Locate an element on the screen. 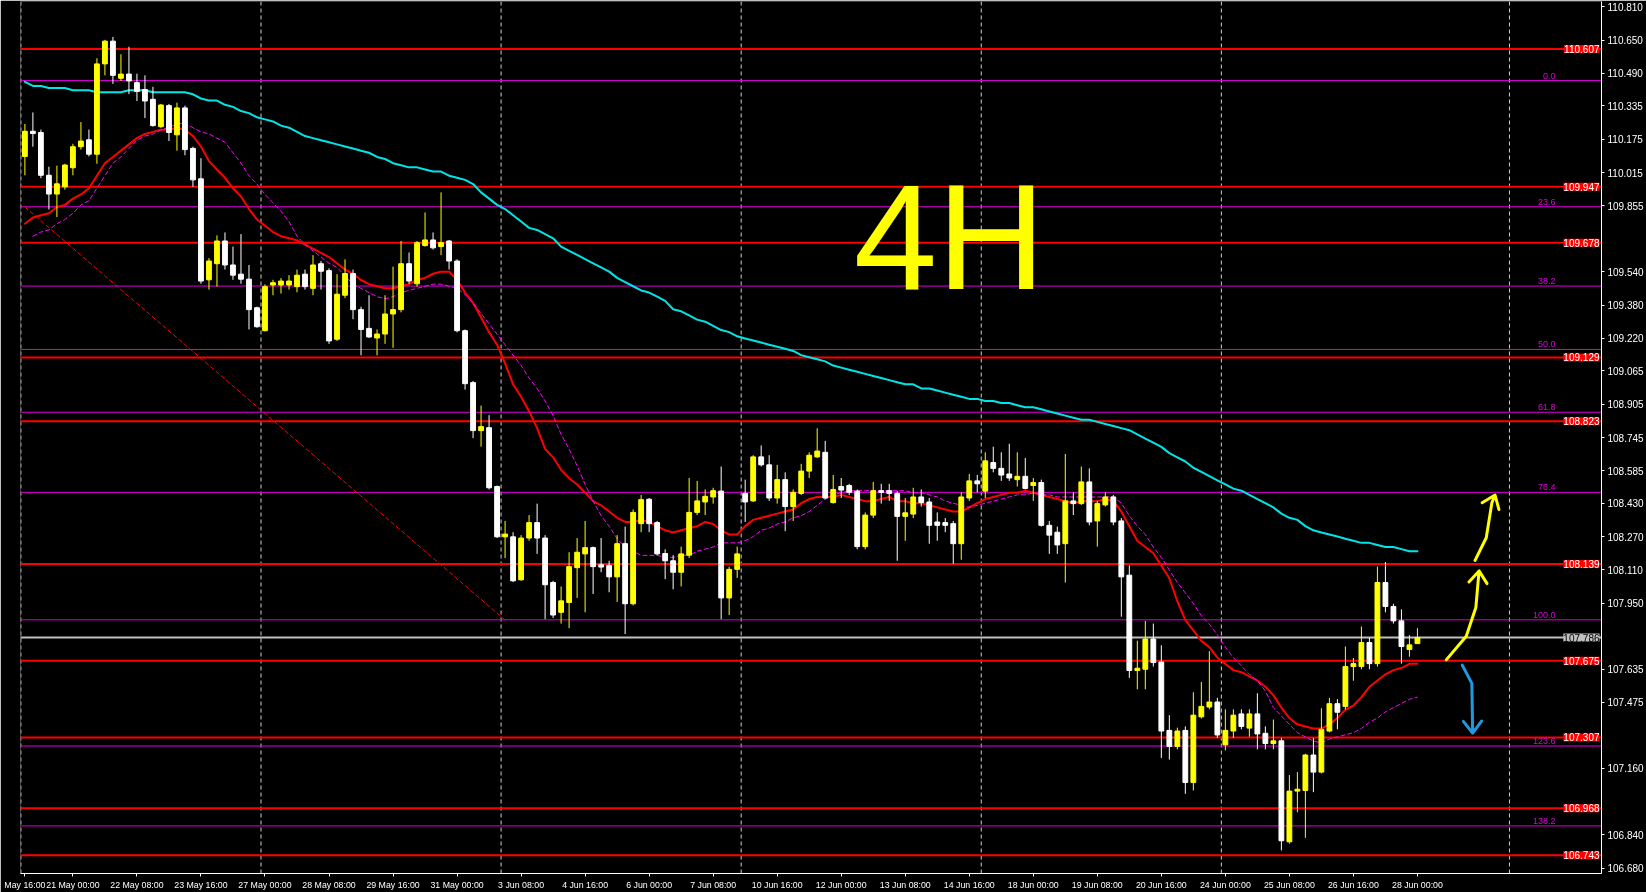 The width and height of the screenshot is (1646, 892). annotation: 76.4 is located at coordinates (1546, 487).